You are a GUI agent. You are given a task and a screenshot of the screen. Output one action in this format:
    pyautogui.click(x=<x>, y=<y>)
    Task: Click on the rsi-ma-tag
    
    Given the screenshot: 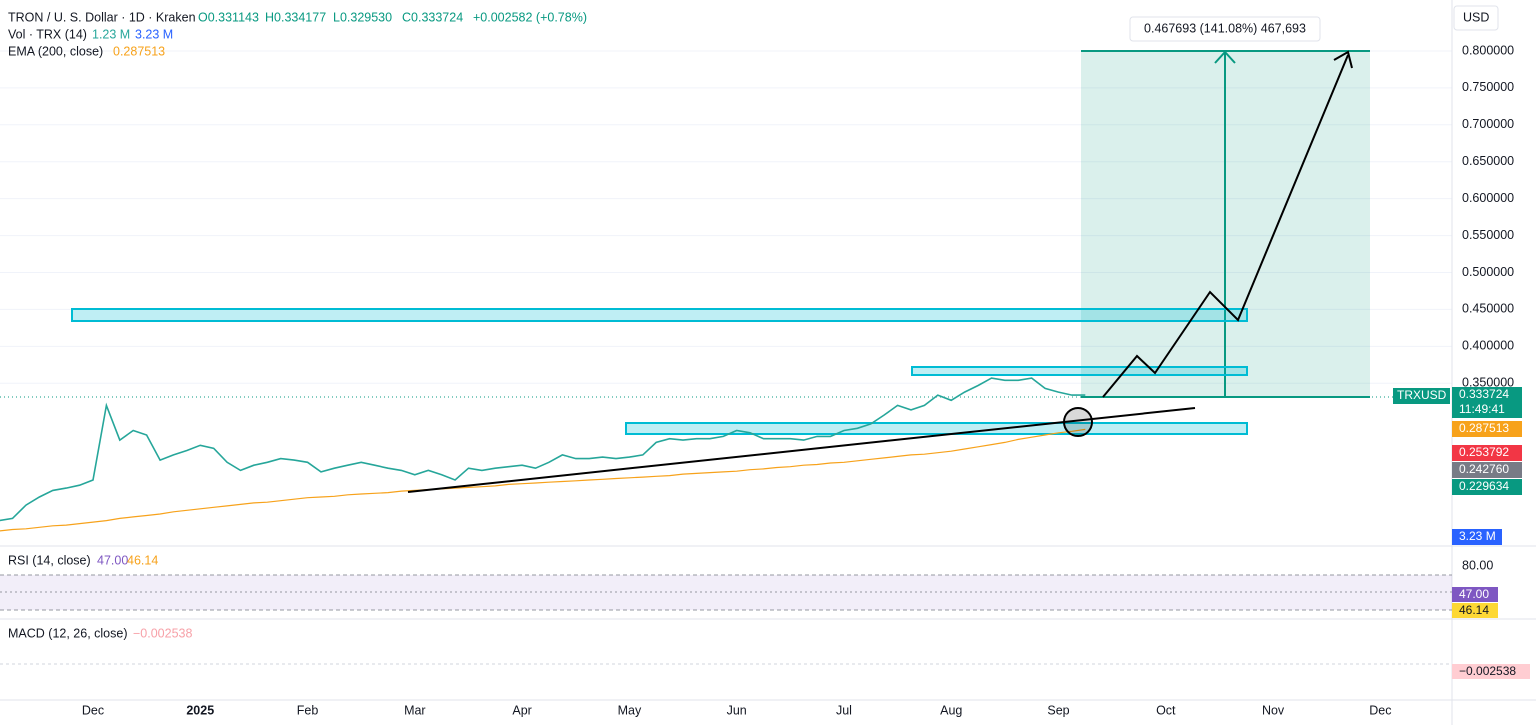 What is the action you would take?
    pyautogui.click(x=1475, y=610)
    